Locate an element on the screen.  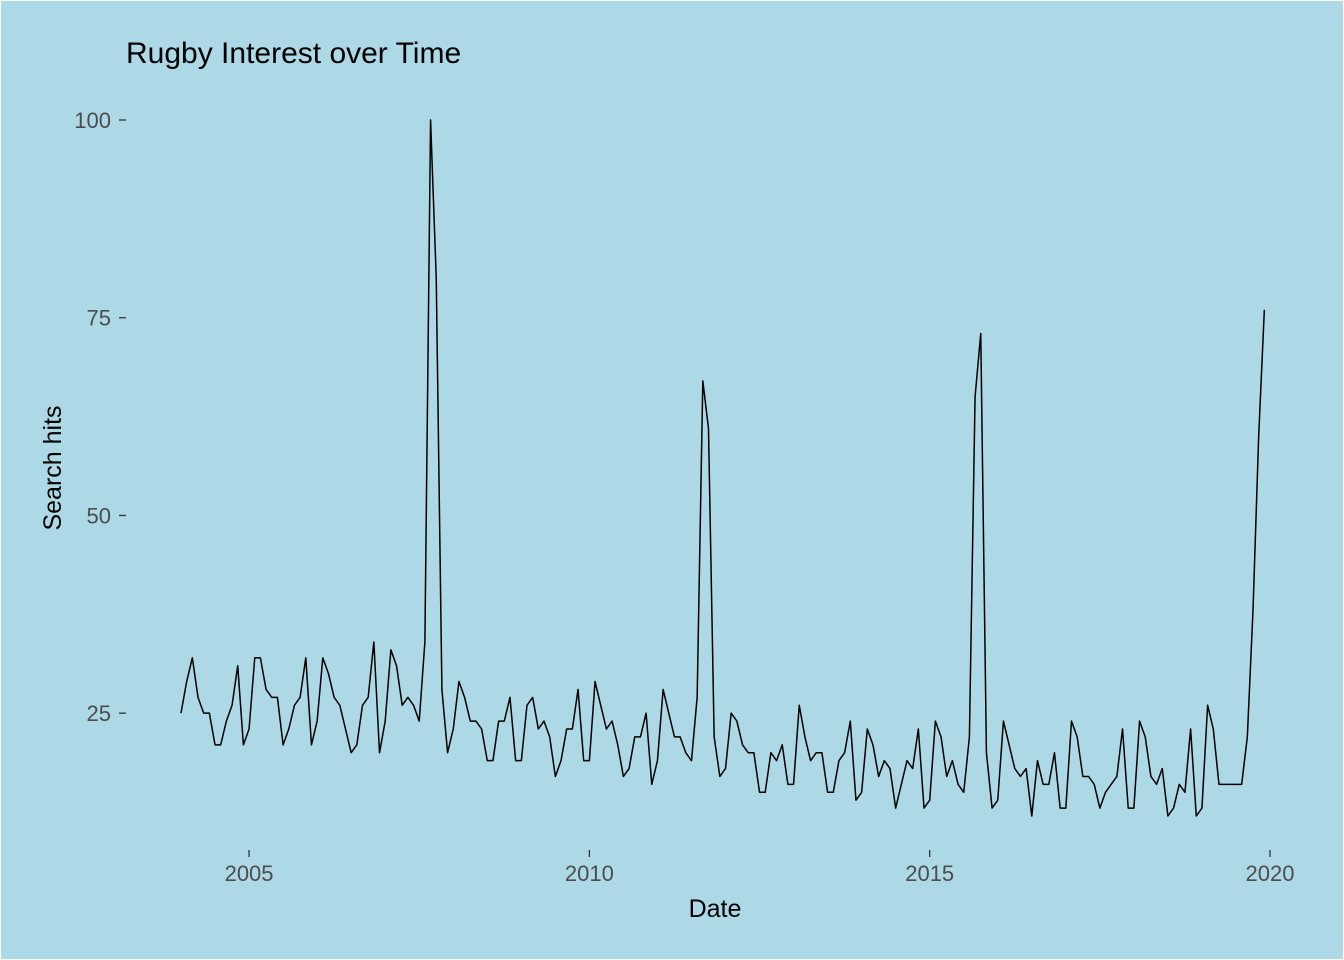
y-tick-label: 25 is located at coordinates (99, 713).